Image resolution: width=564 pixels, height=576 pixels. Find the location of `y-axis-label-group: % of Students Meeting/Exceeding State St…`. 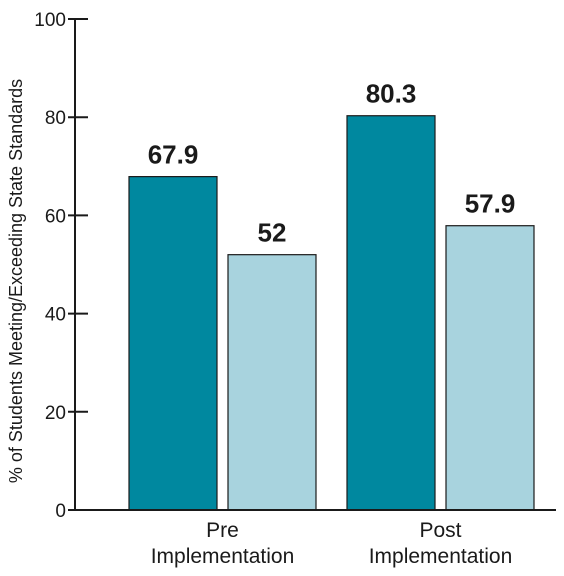

y-axis-label-group: % of Students Meeting/Exceeding State St… is located at coordinates (16, 281).